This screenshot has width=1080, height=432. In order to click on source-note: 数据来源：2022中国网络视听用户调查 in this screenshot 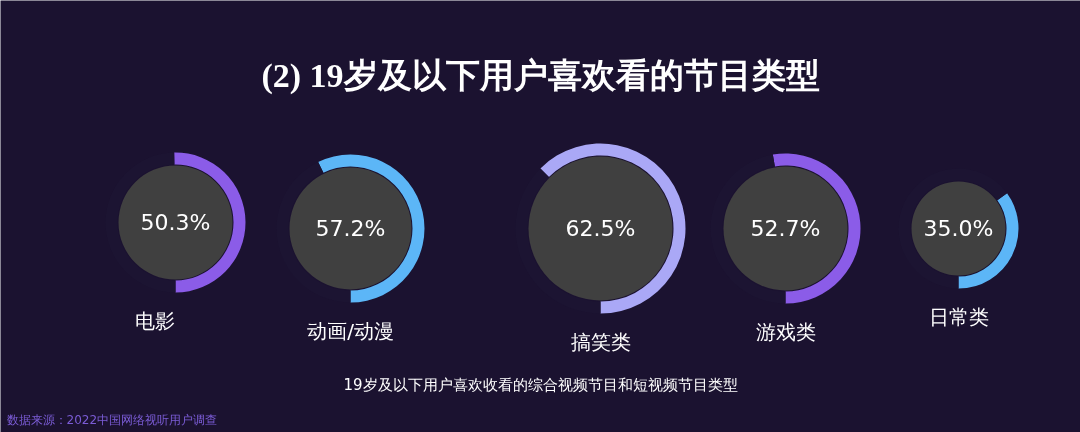, I will do `click(112, 419)`.